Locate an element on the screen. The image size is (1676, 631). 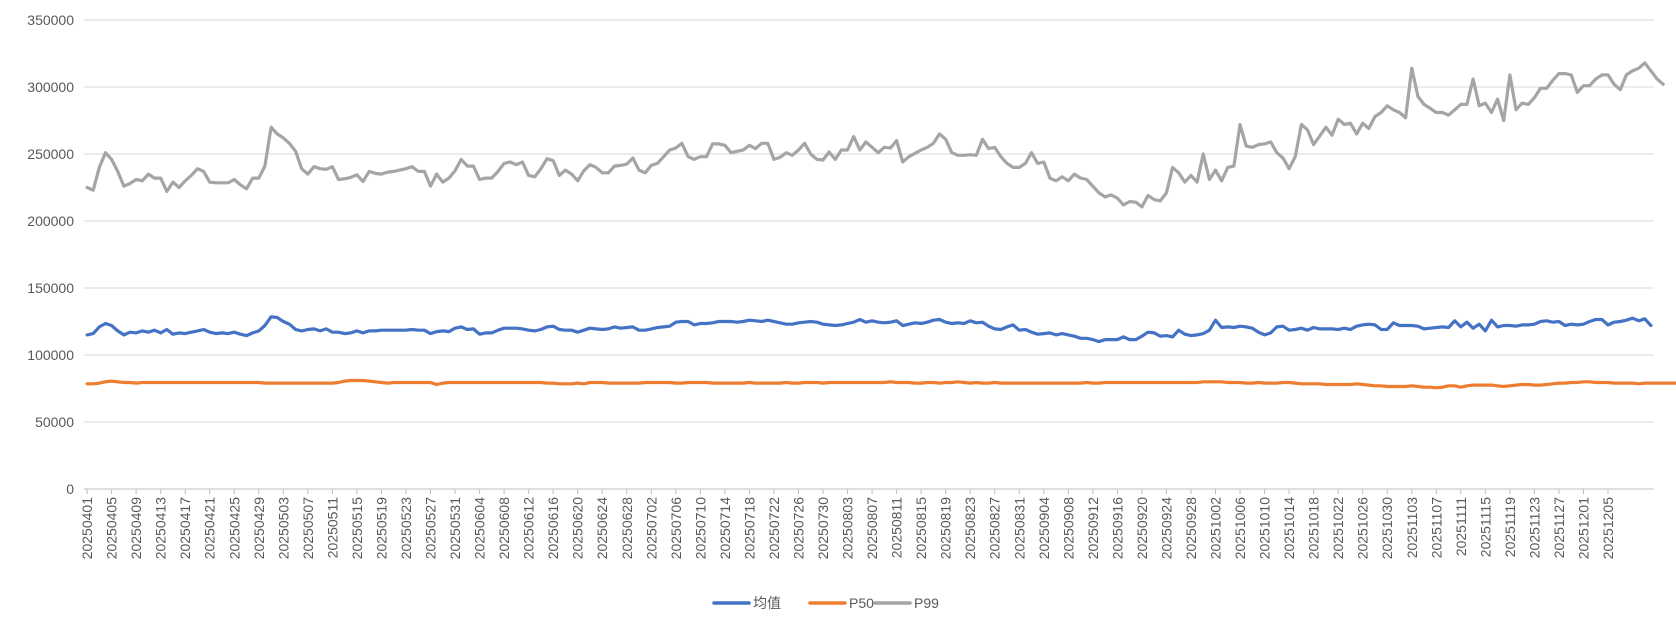
y-tick-label: 300000 is located at coordinates (50, 87).